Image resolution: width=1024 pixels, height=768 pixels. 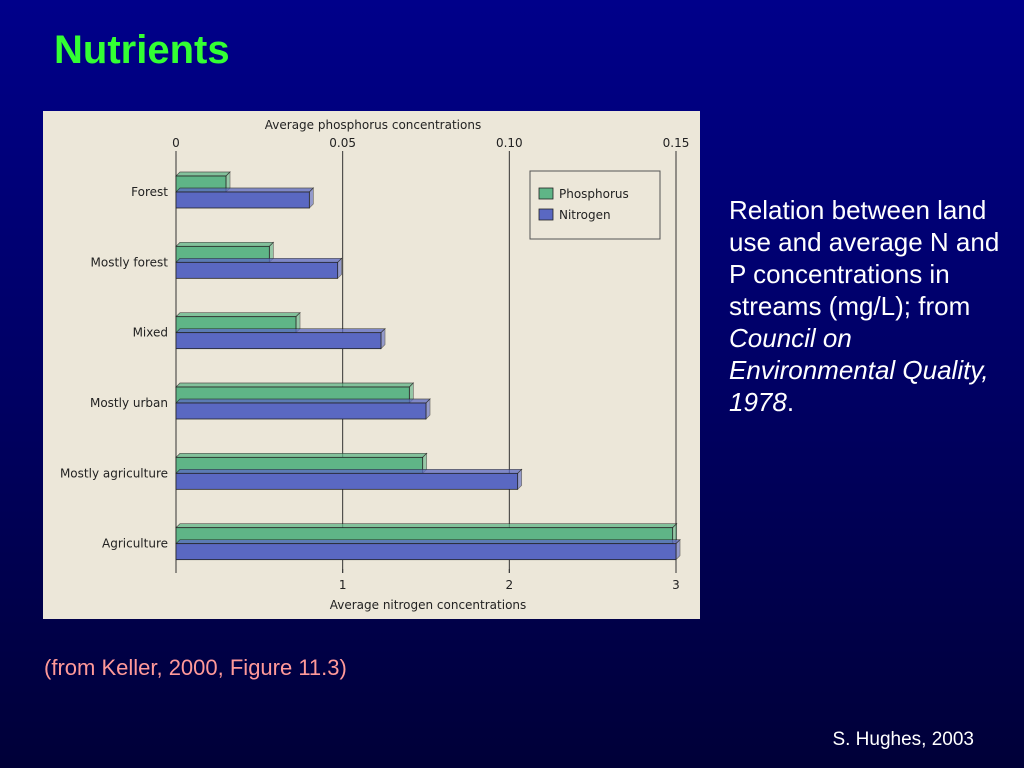 What do you see at coordinates (343, 585) in the screenshot?
I see `bottom-tick-label: 1` at bounding box center [343, 585].